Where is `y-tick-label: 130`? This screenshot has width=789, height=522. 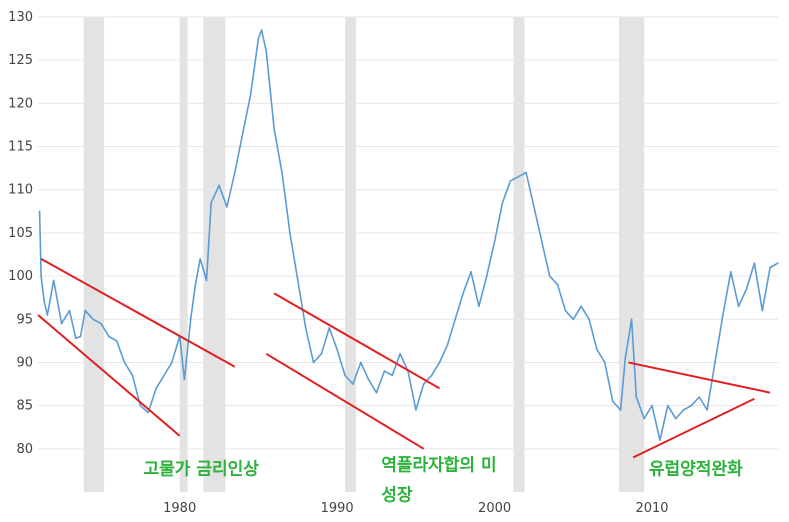 y-tick-label: 130 is located at coordinates (20, 17).